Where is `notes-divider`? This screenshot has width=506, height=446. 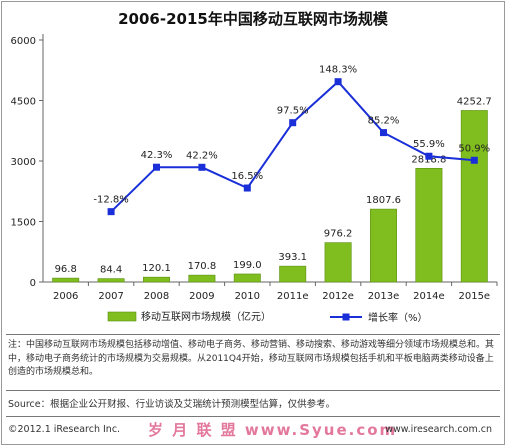
notes-divider is located at coordinates (253, 334).